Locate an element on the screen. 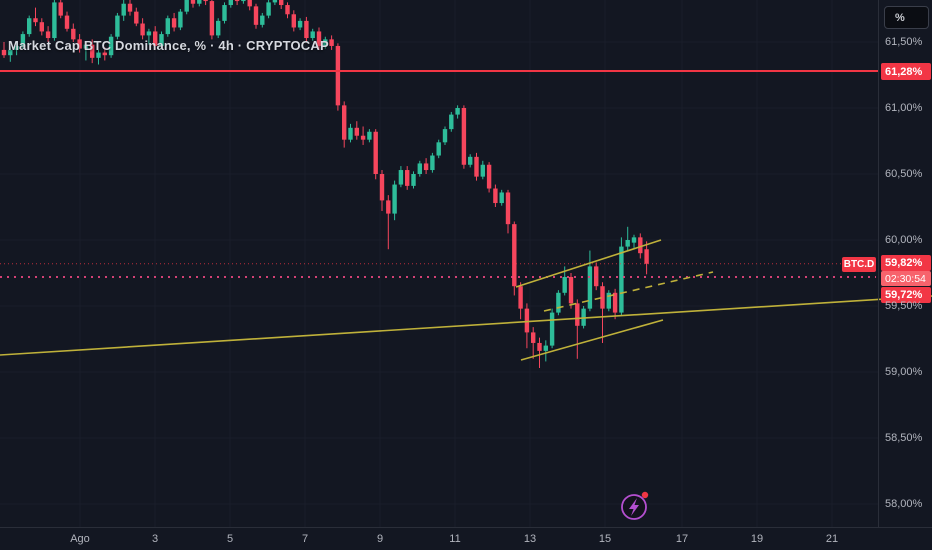 This screenshot has height=550, width=932. price-tick-label: 59,00% is located at coordinates (904, 372).